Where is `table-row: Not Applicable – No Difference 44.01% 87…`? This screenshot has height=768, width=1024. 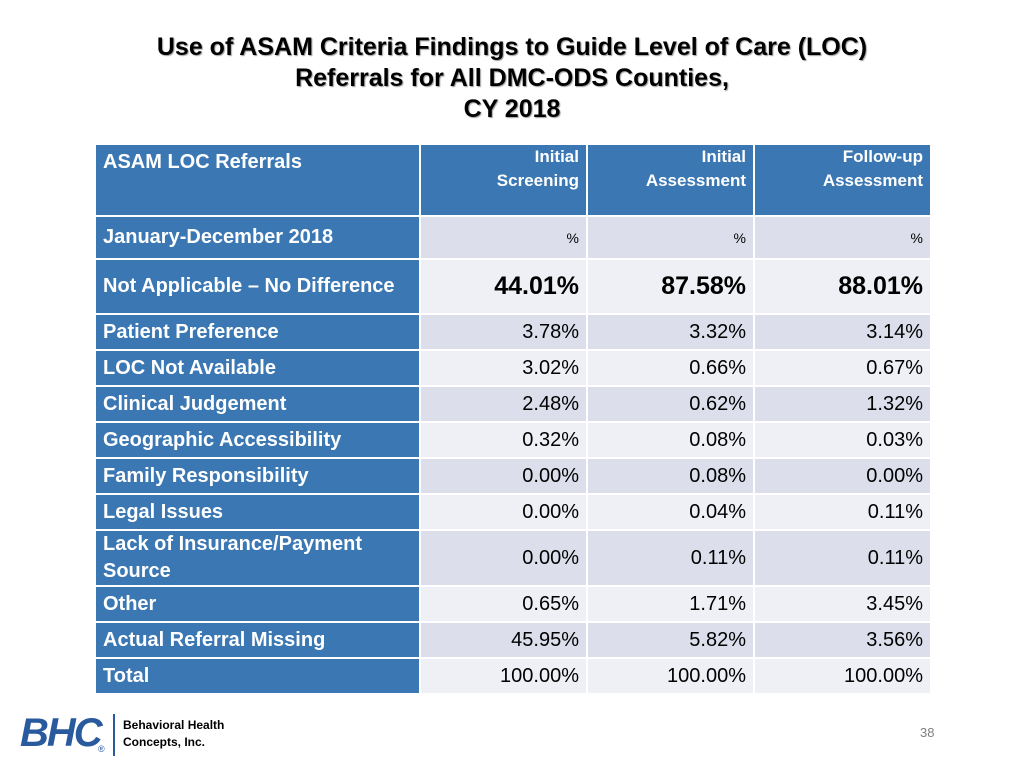
table-row: Not Applicable – No Difference 44.01% 87… is located at coordinates (513, 286).